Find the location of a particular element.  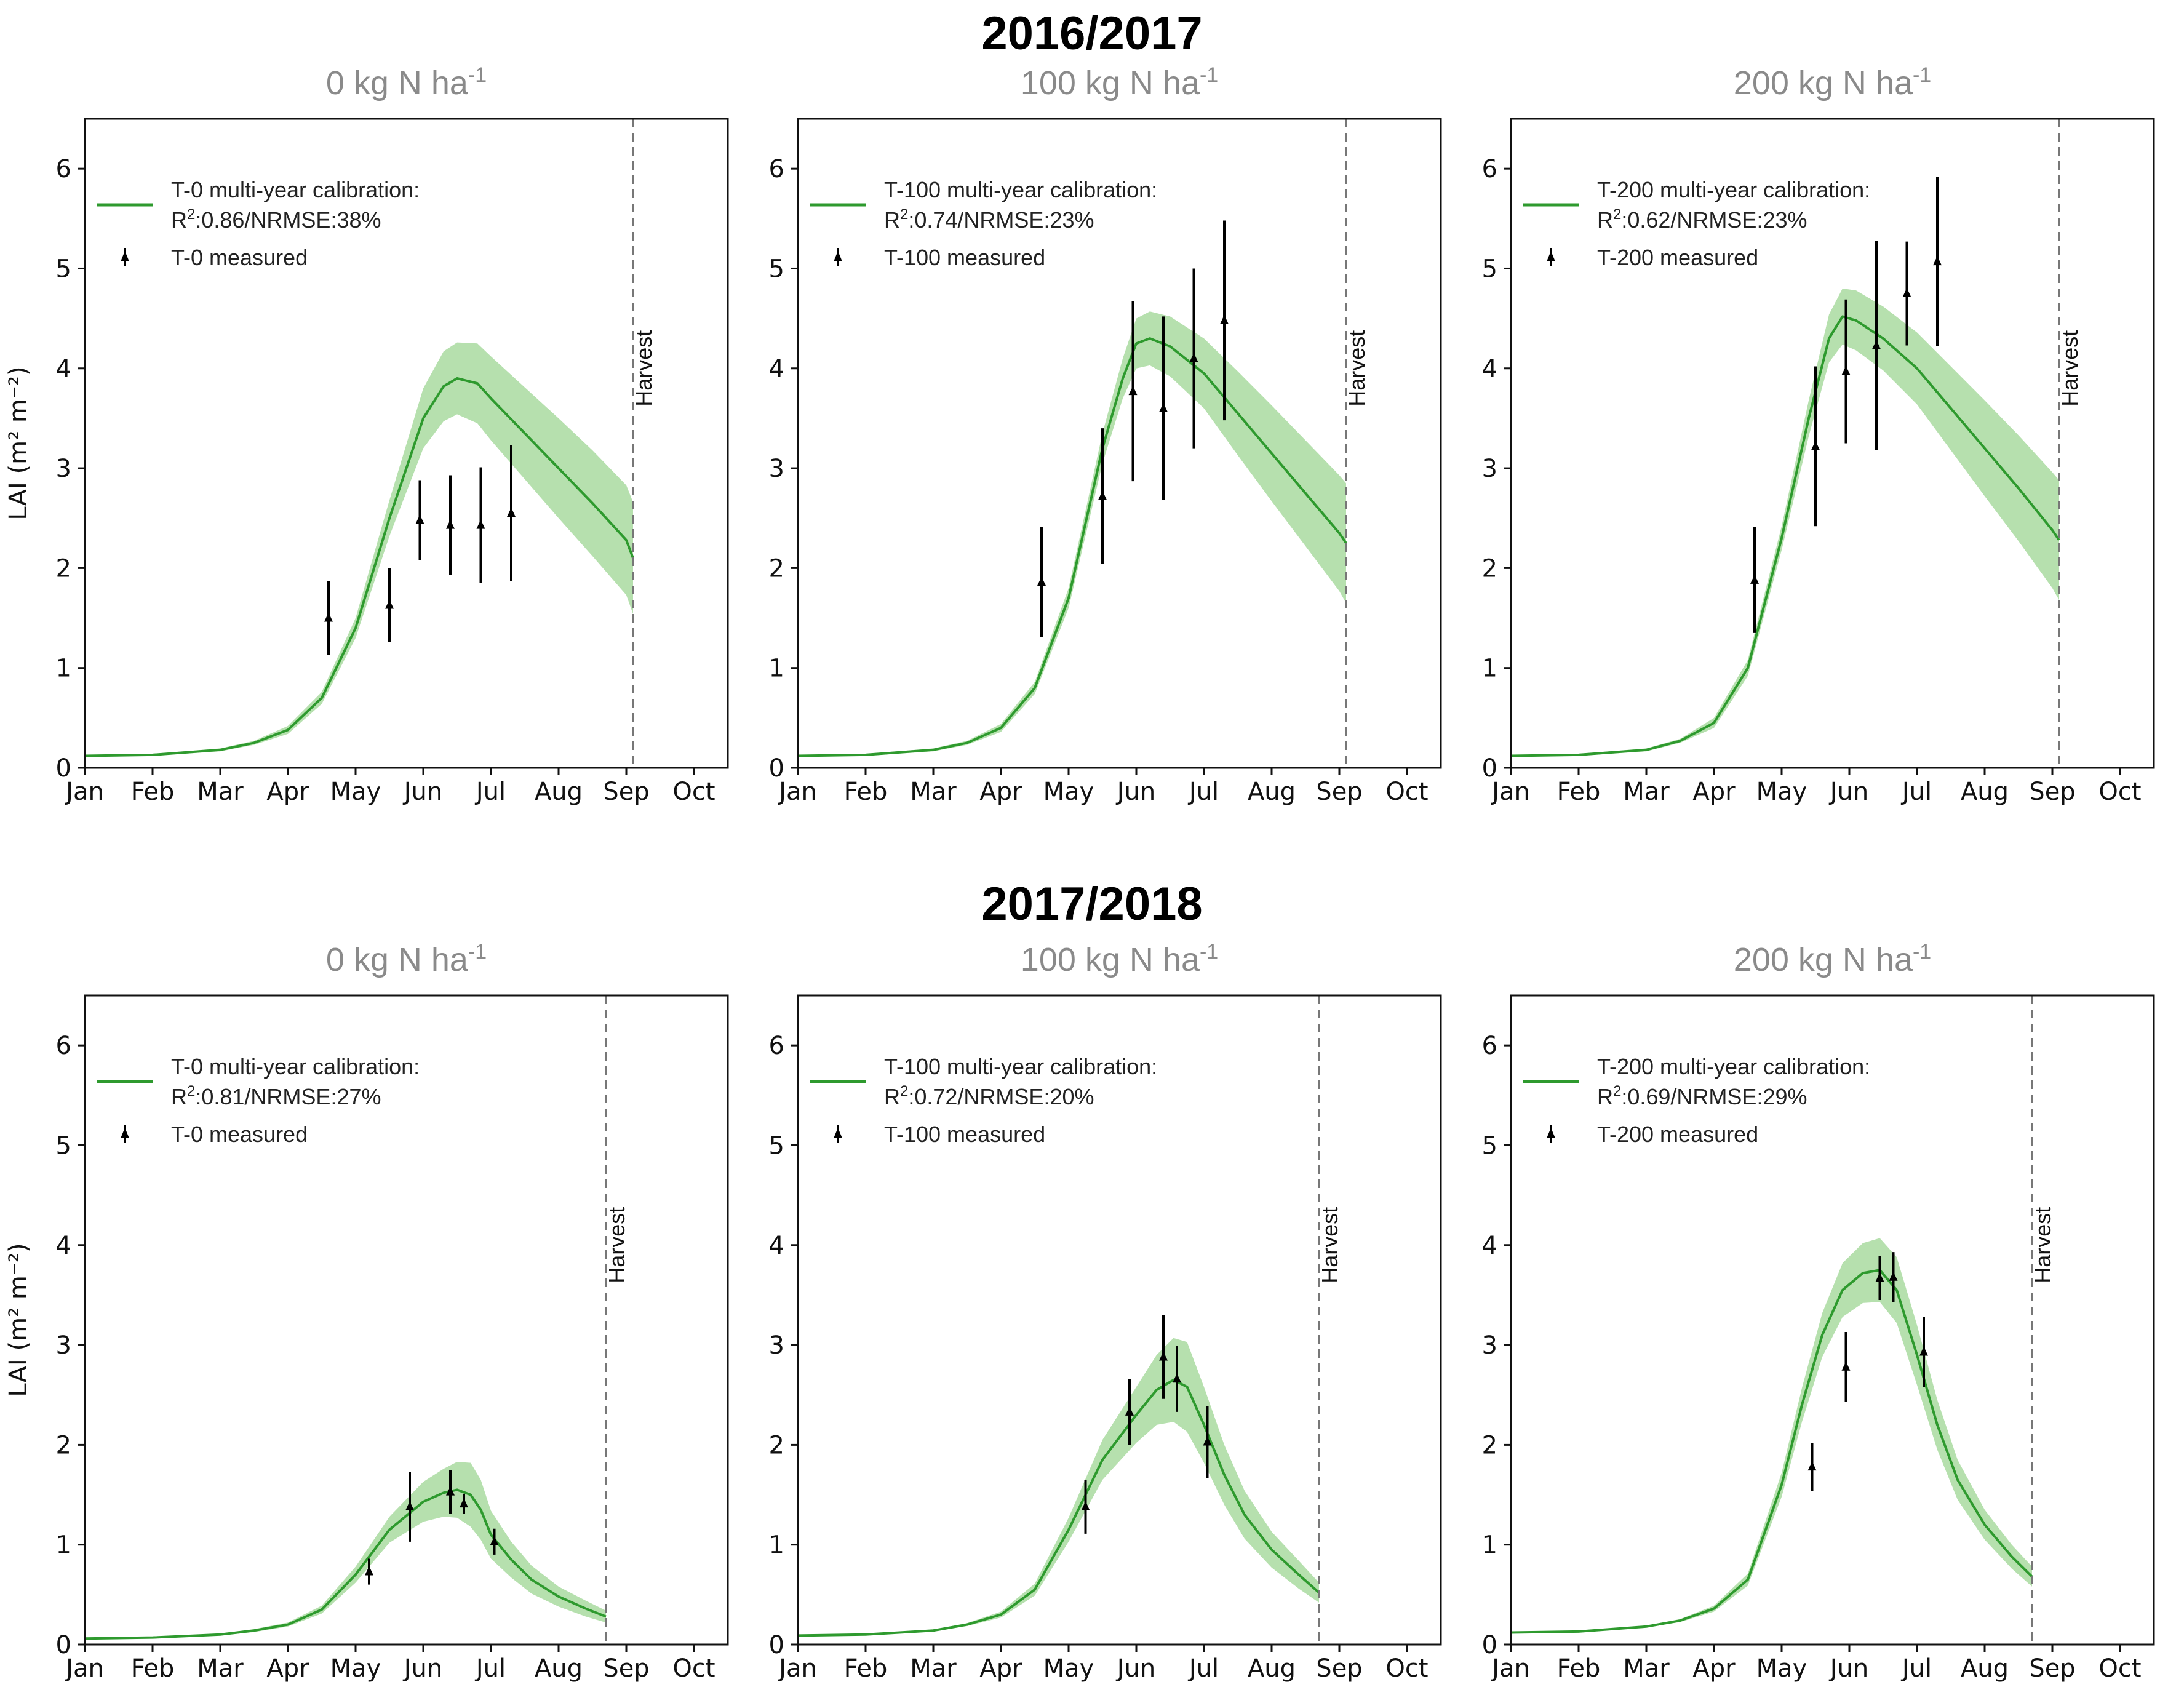

panel-title: 100 kg N ha-1 is located at coordinates (1119, 83).